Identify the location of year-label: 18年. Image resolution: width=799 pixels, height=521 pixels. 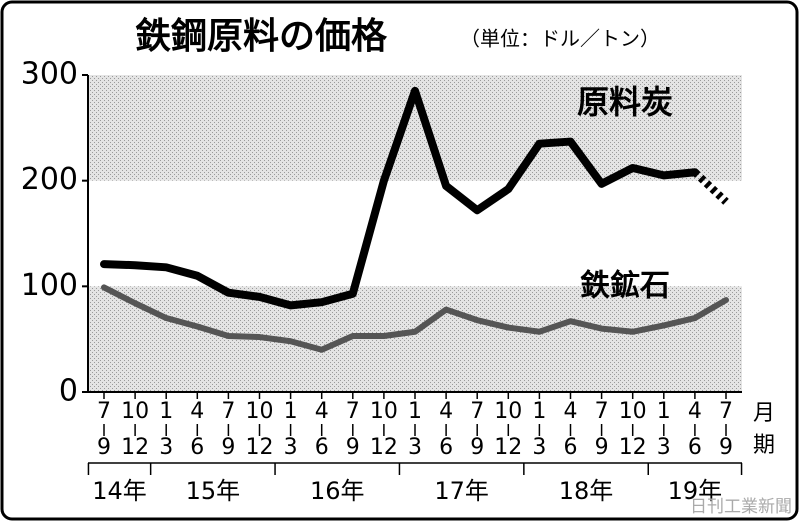
(586, 491).